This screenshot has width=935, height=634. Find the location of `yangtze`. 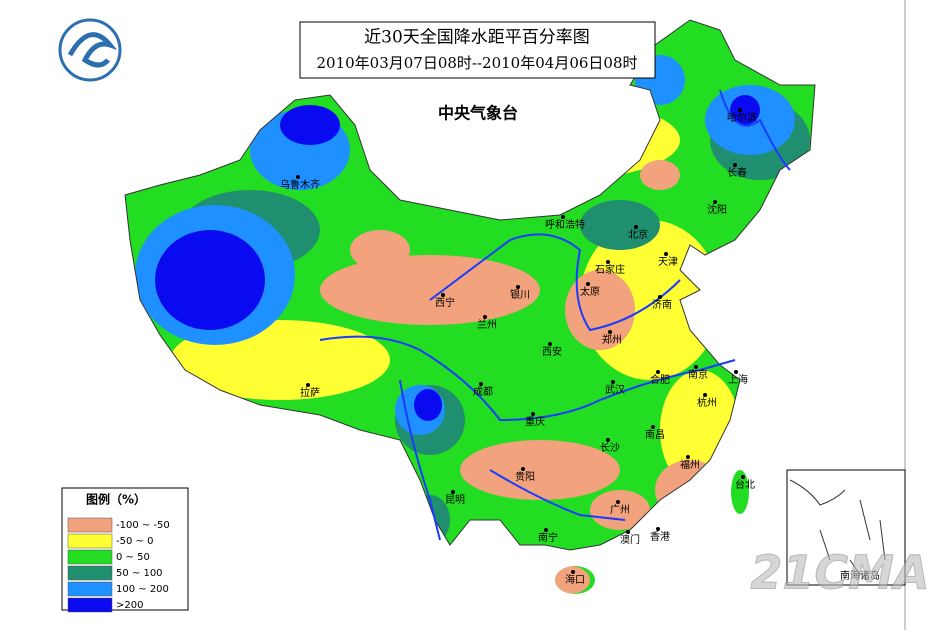

yangtze is located at coordinates (527, 378).